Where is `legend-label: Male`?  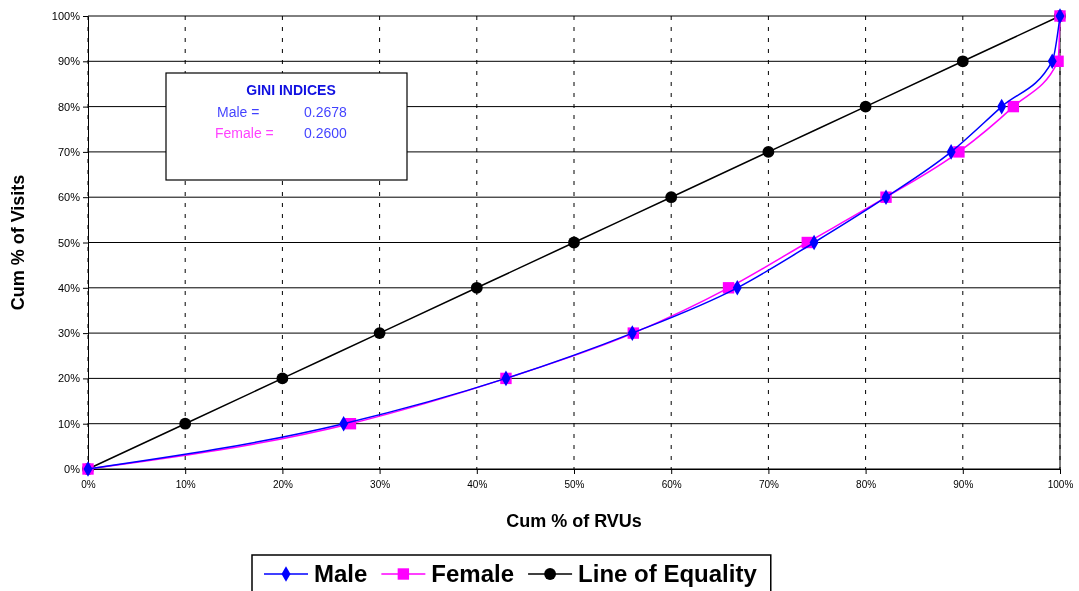 legend-label: Male is located at coordinates (341, 573).